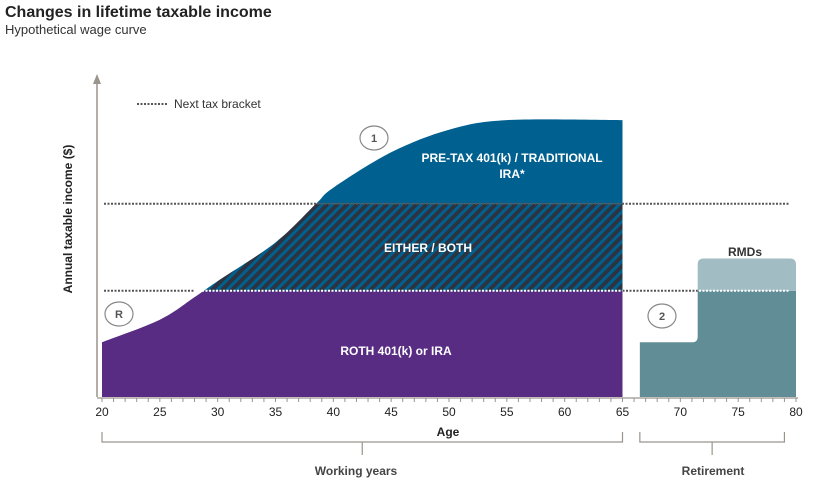  What do you see at coordinates (713, 471) in the screenshot?
I see `group-label-retirement: Retirement` at bounding box center [713, 471].